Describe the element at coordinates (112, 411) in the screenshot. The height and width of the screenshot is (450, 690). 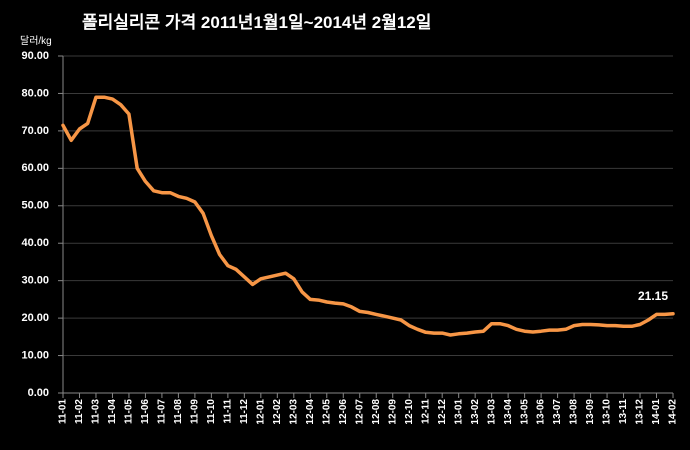
I see `x-tick-label: 11-04` at that location.